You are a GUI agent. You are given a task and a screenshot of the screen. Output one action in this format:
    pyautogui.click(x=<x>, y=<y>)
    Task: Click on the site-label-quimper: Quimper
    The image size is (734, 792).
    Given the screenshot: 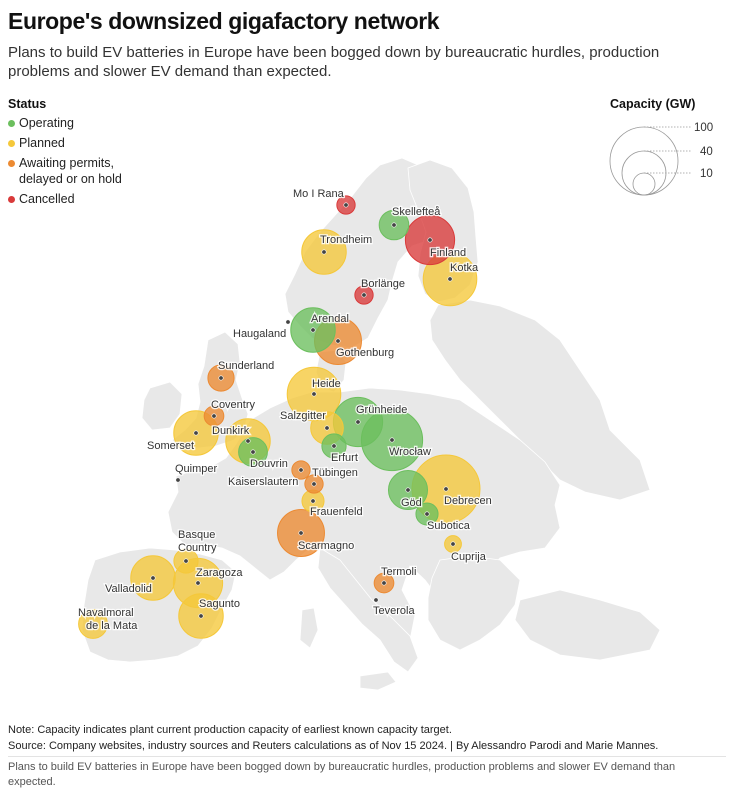 What is the action you would take?
    pyautogui.click(x=196, y=469)
    